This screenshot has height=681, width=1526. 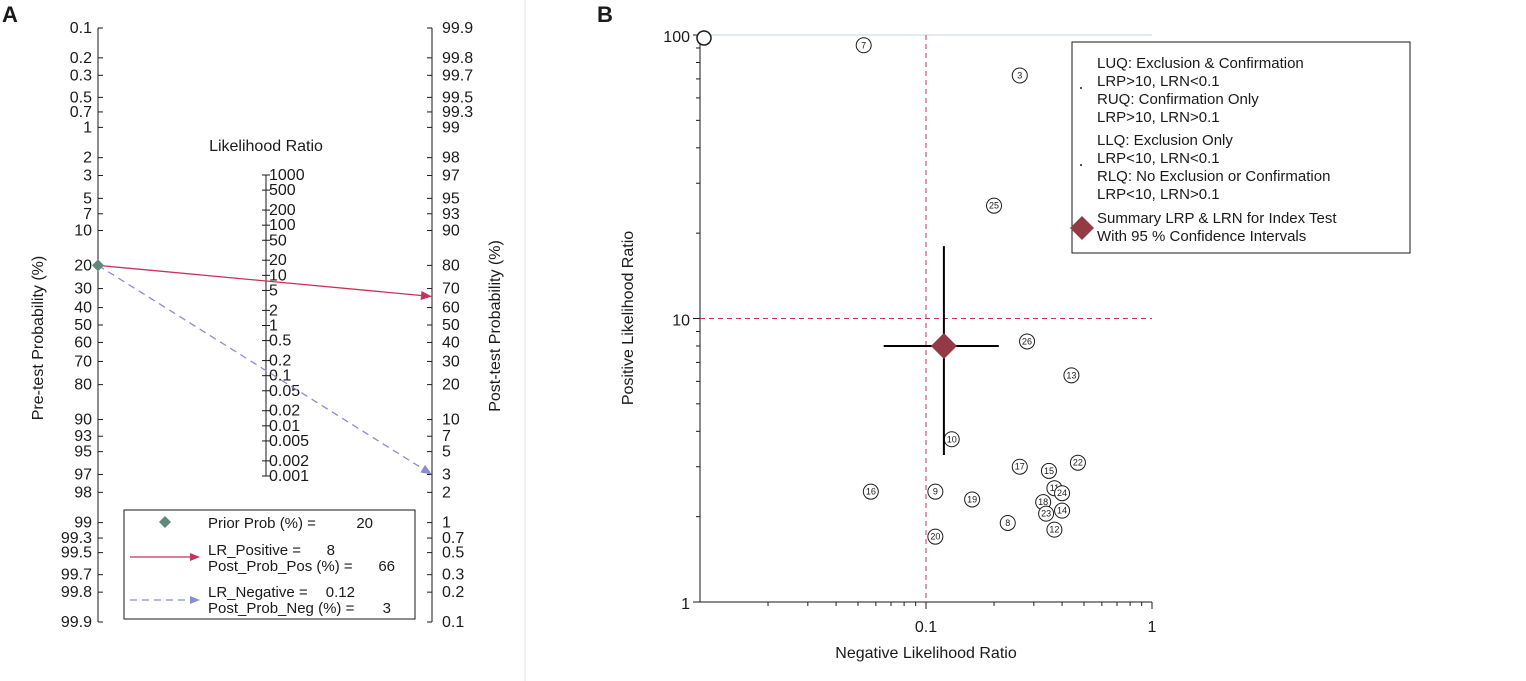 What do you see at coordinates (83, 474) in the screenshot?
I see `pre-tick-label: 97` at bounding box center [83, 474].